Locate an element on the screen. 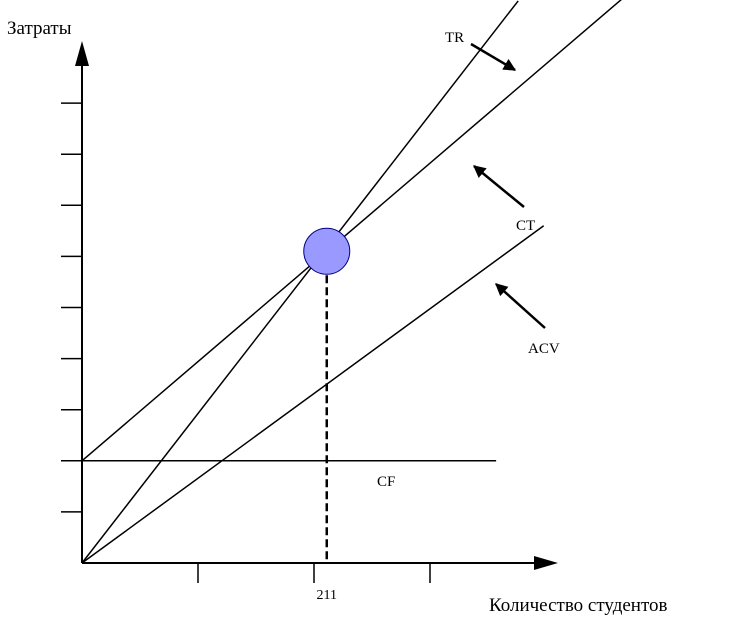  x-tick-label-211: 211 is located at coordinates (327, 595).